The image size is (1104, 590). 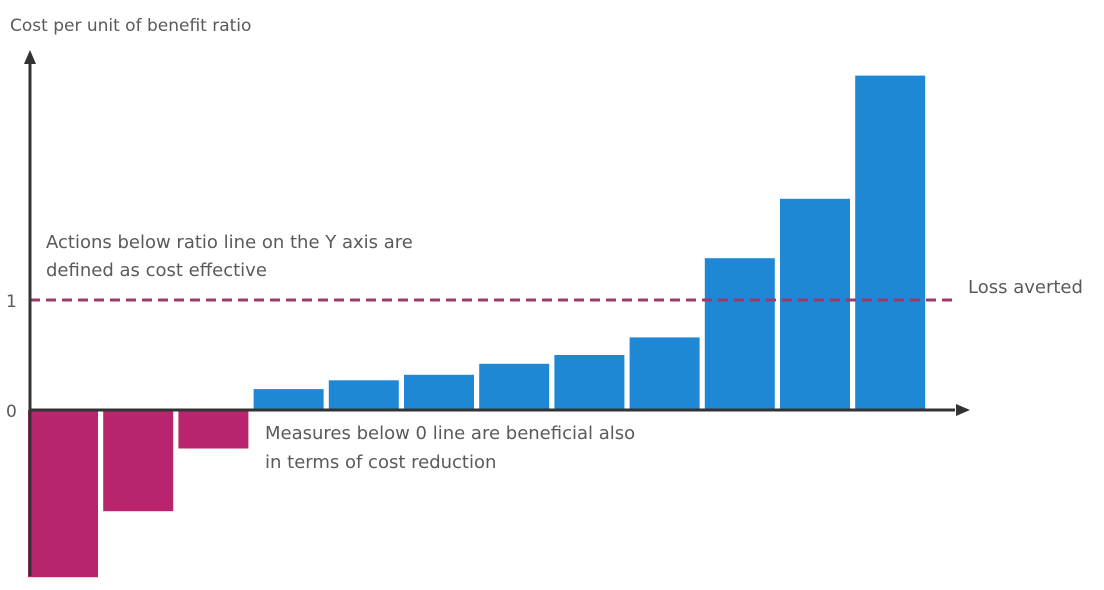 What do you see at coordinates (30, 57) in the screenshot?
I see `y-axis-arrowhead` at bounding box center [30, 57].